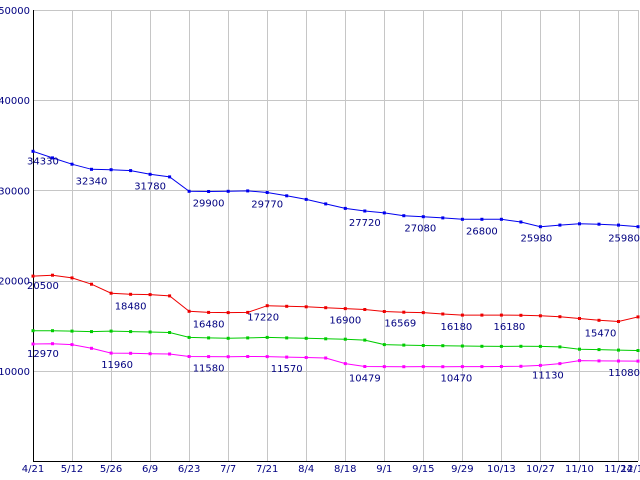 Image resolution: width=640 pixels, height=480 pixels. I want to click on x-tick-label: 8/4, so click(306, 469).